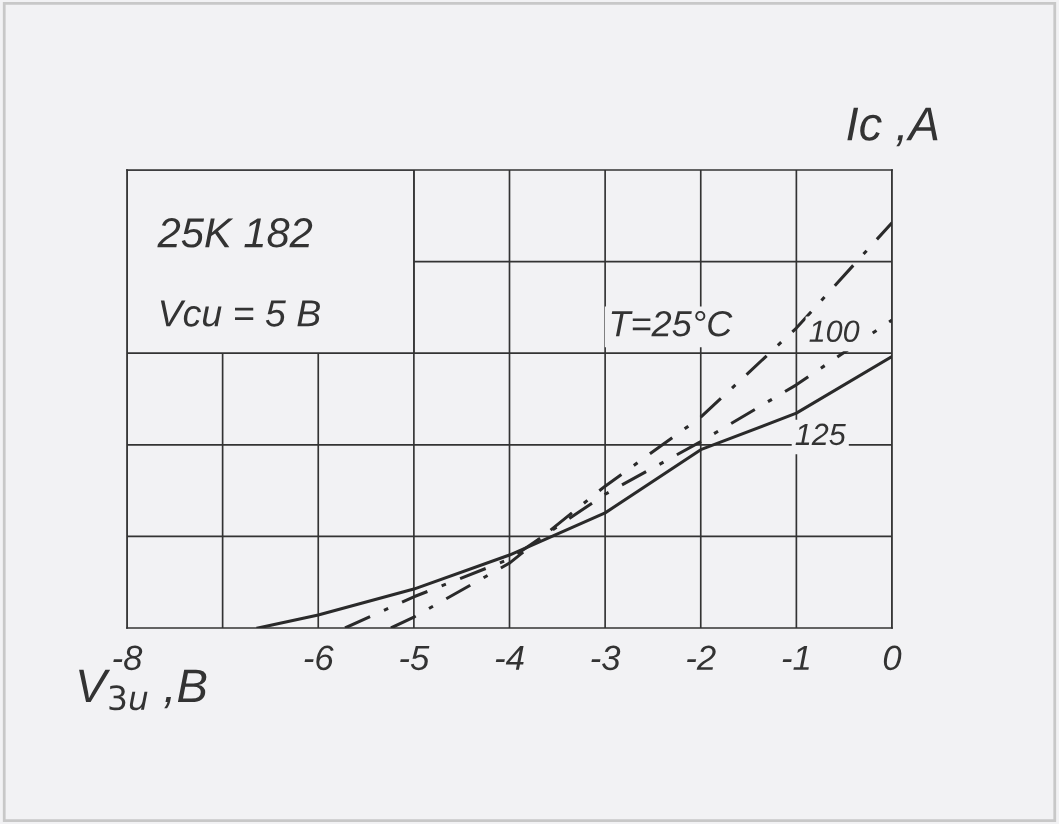 The height and width of the screenshot is (824, 1059). Describe the element at coordinates (892, 127) in the screenshot. I see `y-axis-title: Ic ,A` at that location.